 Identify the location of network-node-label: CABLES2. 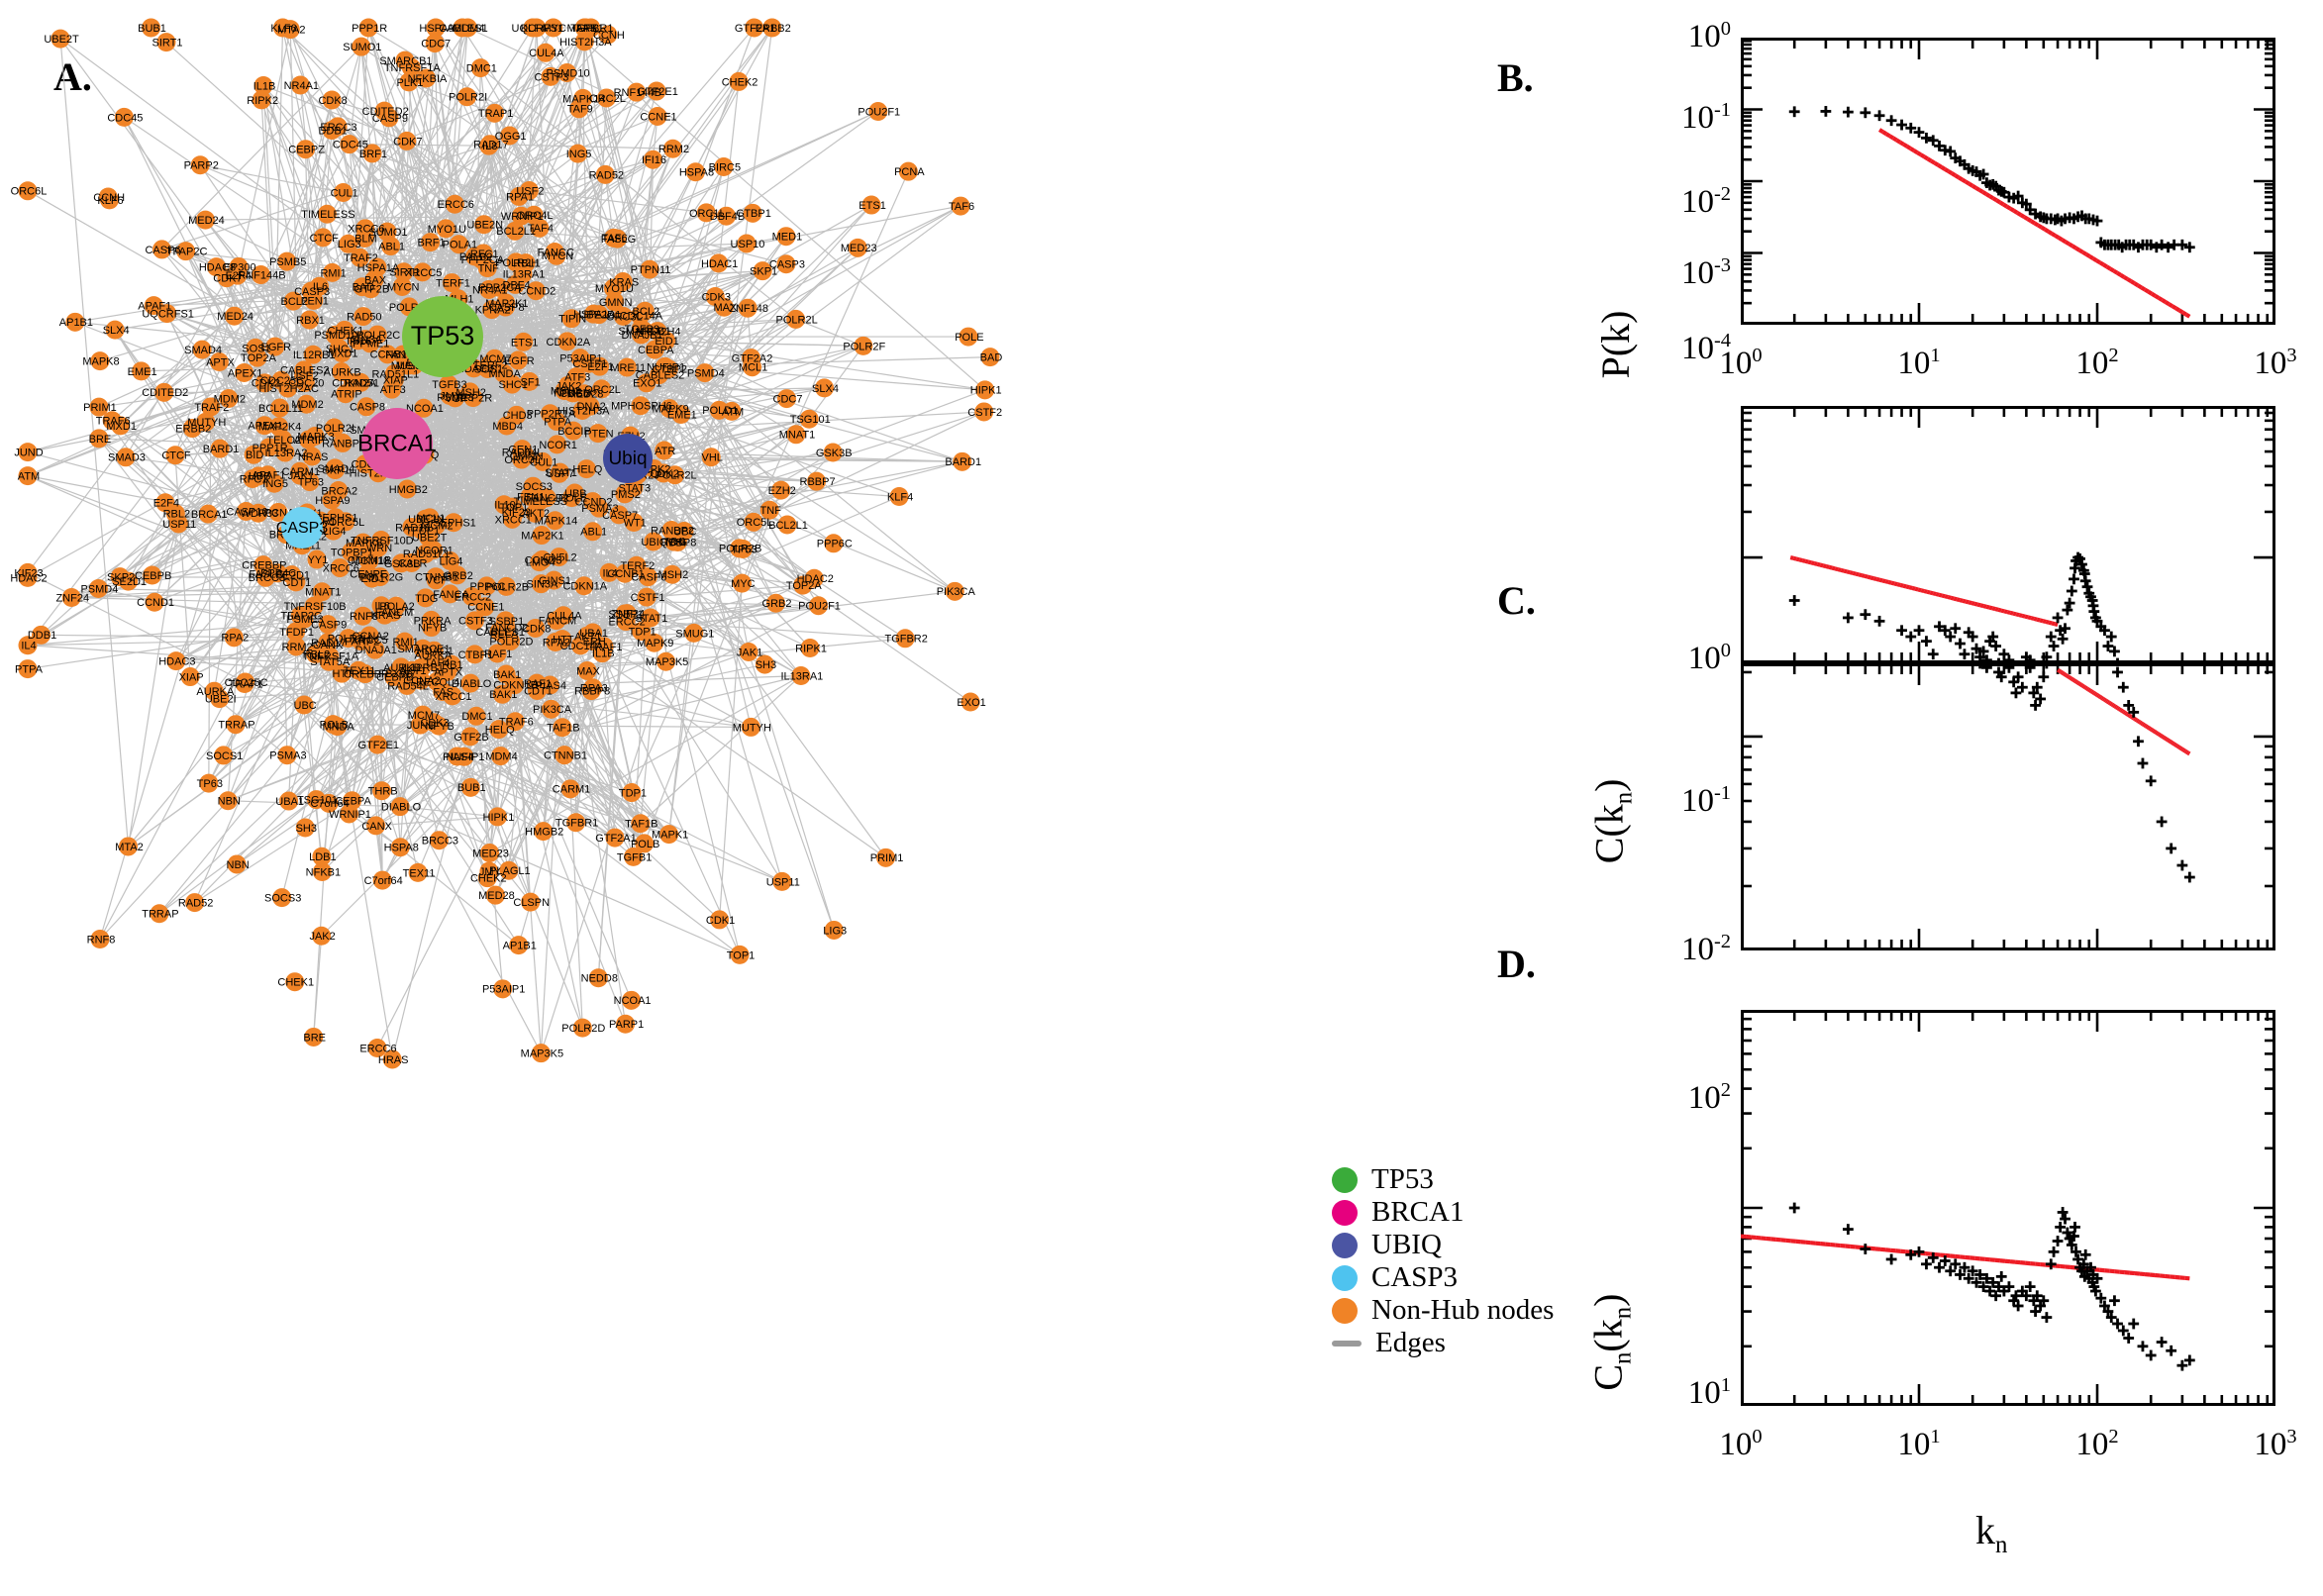
(305, 371).